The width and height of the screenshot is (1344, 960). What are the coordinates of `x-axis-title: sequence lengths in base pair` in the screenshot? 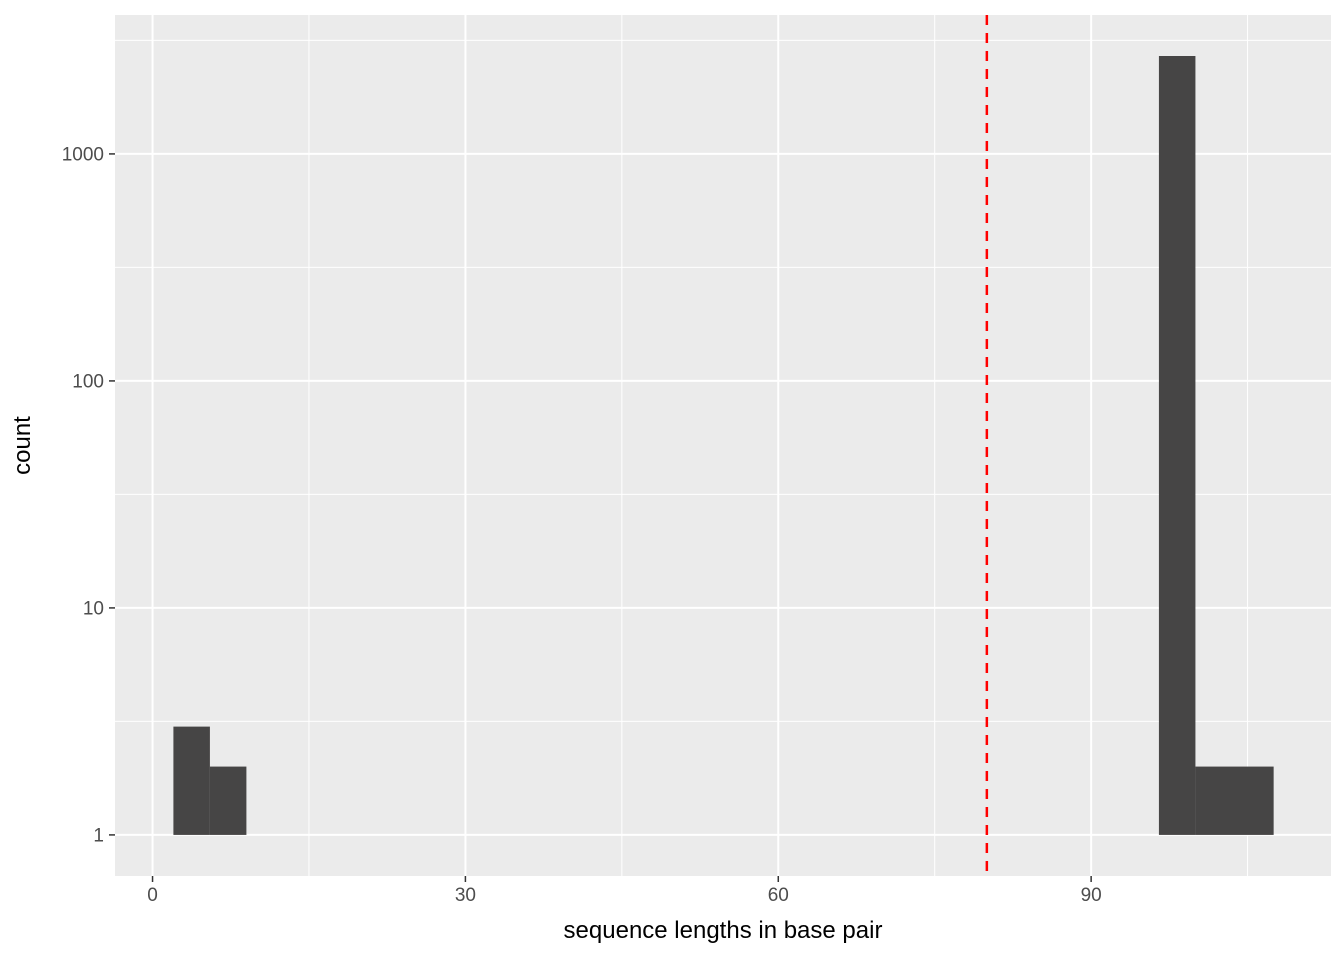 It's located at (723, 930).